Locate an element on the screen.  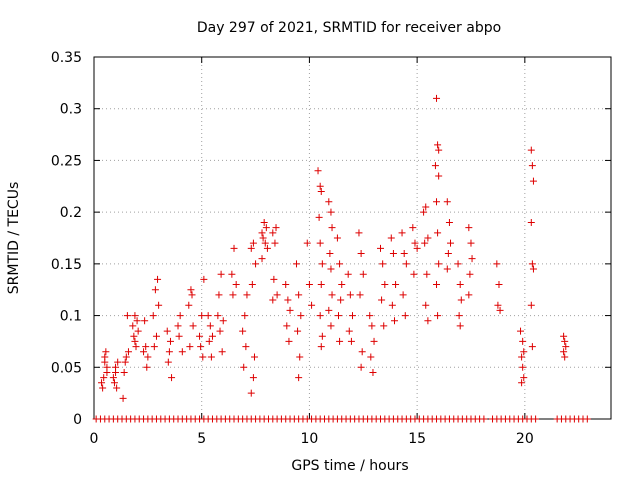
y-tick-label: 0.3 is located at coordinates (71, 110).